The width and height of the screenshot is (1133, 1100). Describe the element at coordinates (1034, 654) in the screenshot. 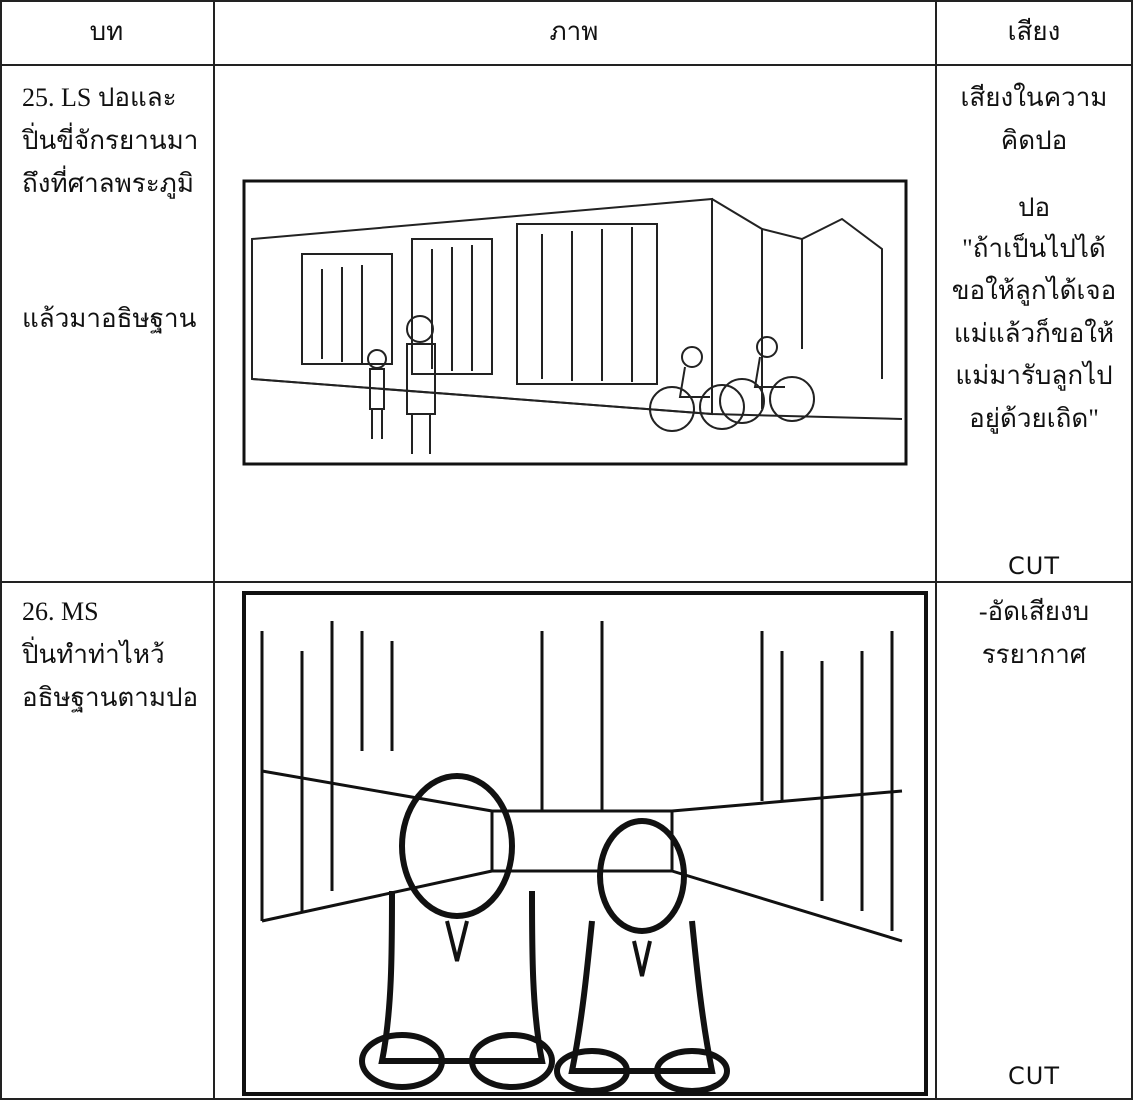

I see `sound-line: รรยากาศ` at that location.